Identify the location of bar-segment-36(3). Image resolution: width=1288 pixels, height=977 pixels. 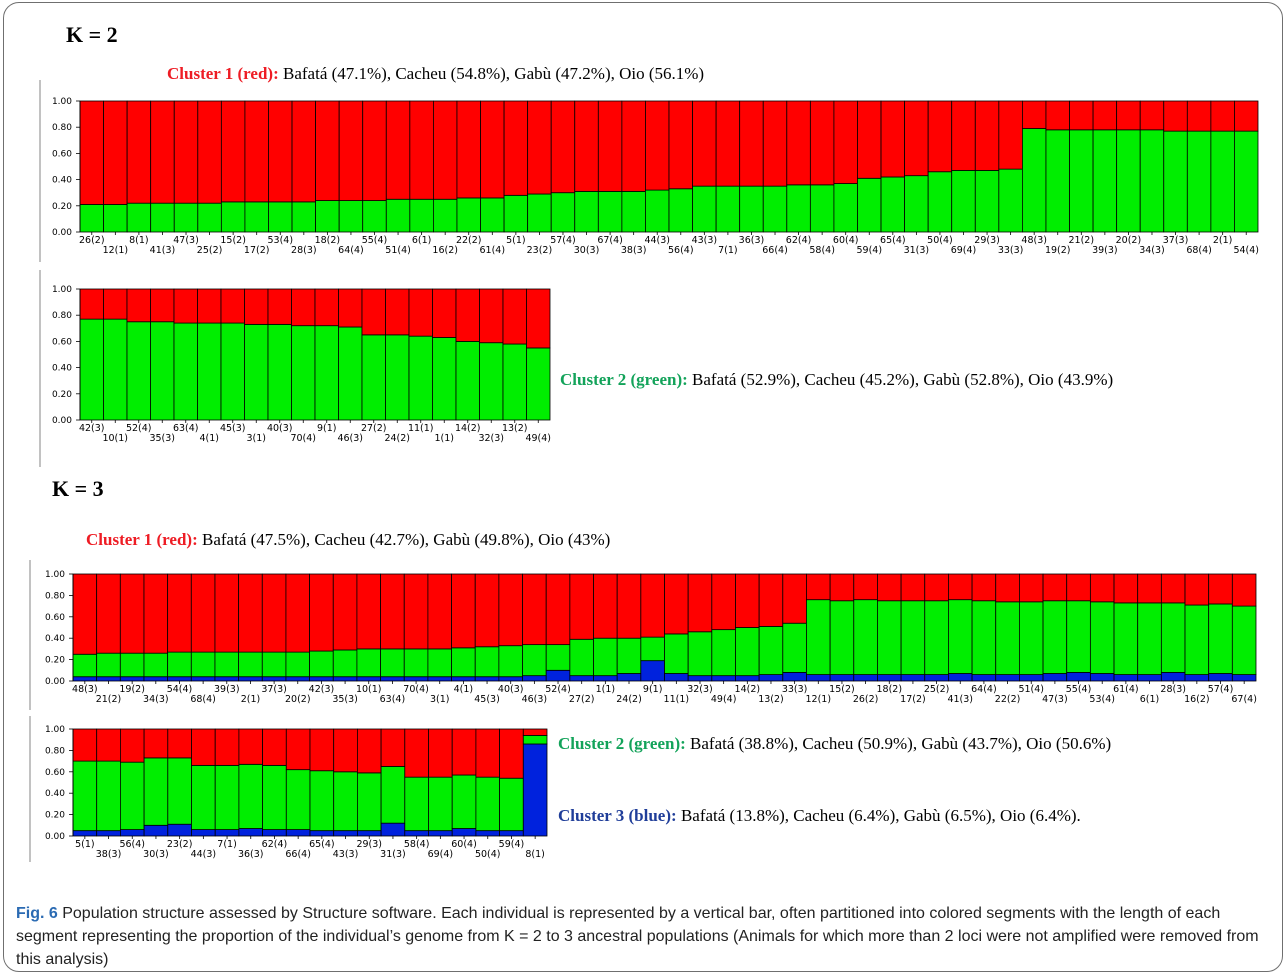
(751, 143).